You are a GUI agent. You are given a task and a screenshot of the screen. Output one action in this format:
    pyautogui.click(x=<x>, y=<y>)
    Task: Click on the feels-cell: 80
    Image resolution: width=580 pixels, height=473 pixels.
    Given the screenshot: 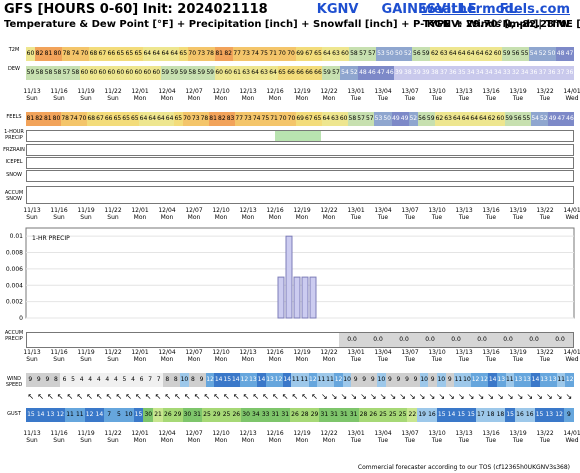 What is the action you would take?
    pyautogui.click(x=56, y=119)
    